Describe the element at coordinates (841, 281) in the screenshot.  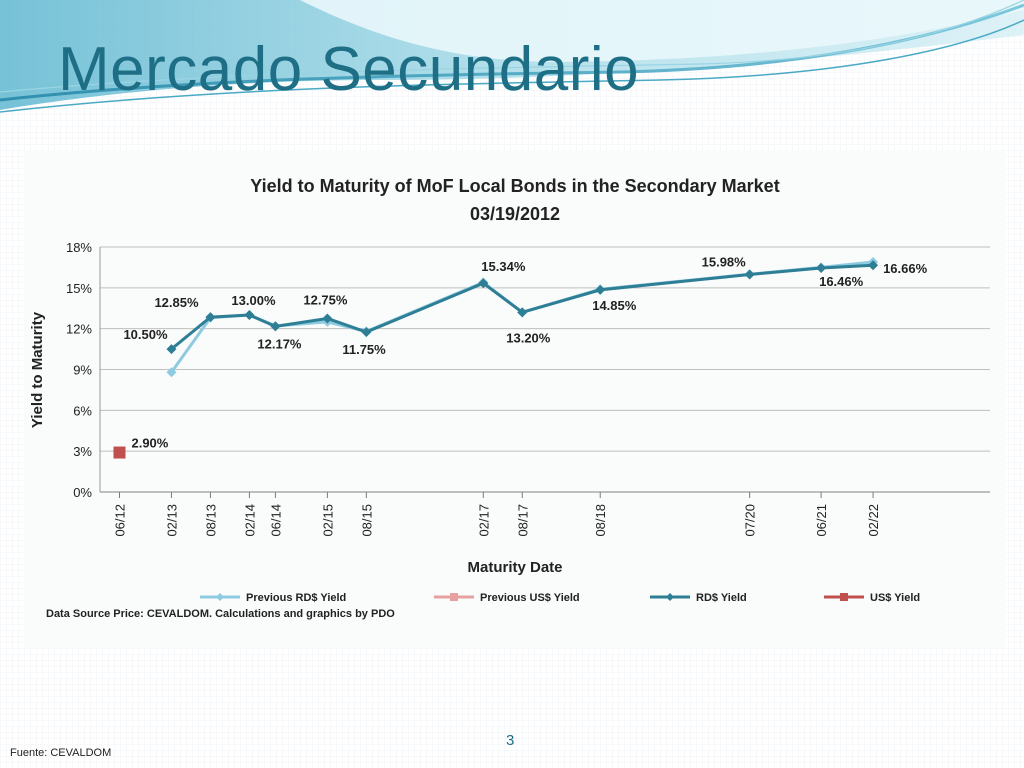
I see `data-label: 16.46%` at that location.